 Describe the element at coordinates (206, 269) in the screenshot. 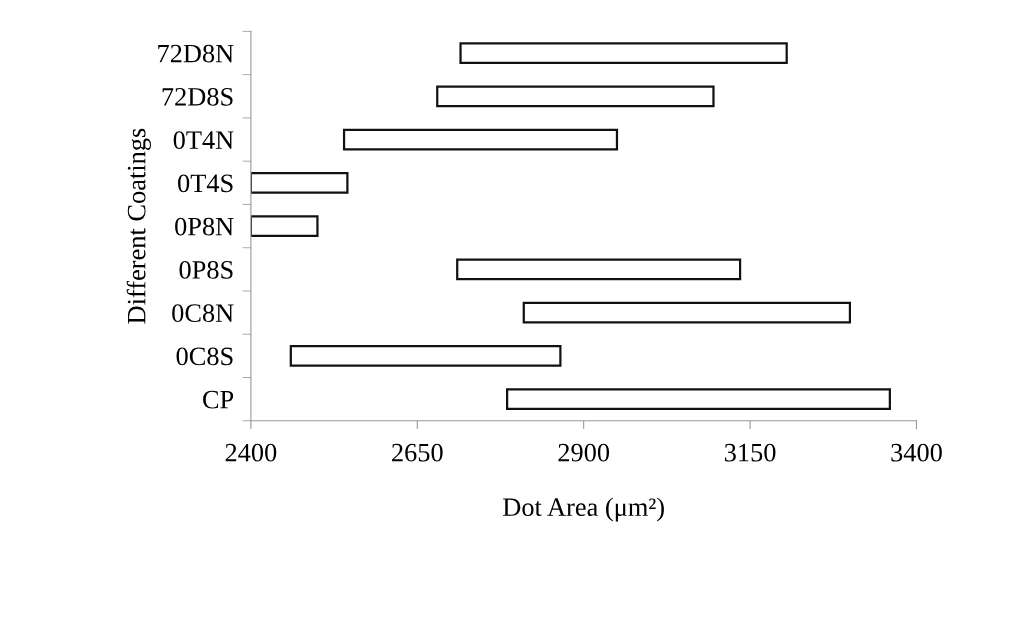

I see `y-tick-label: 0P8S` at that location.